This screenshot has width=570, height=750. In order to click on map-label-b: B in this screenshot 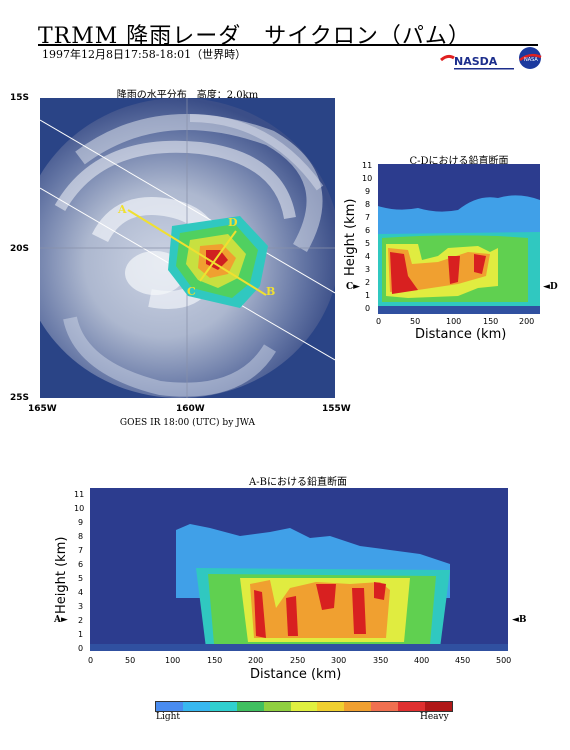, I will do `click(270, 291)`.